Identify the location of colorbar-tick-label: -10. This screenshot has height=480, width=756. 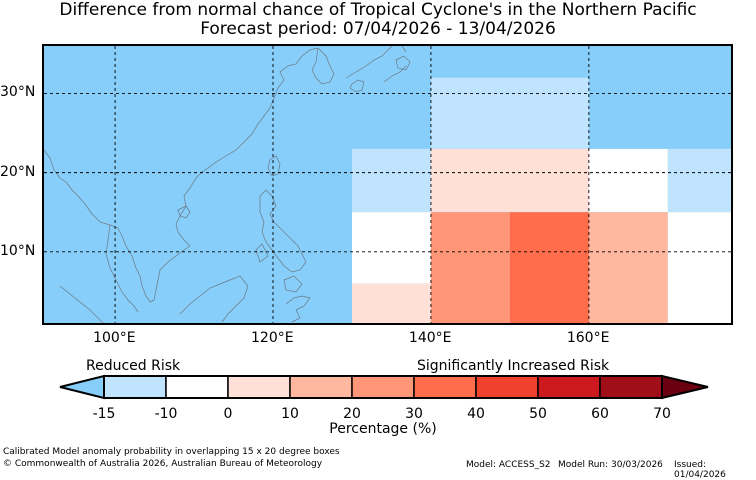
(166, 414).